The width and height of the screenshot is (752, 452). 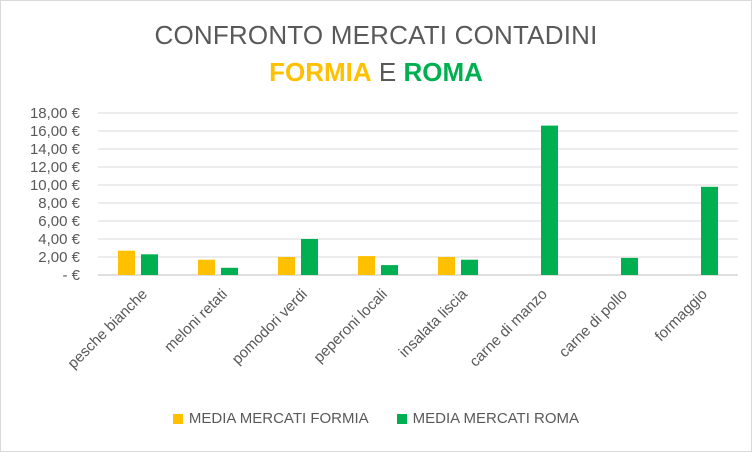 I want to click on x-category-label: carne di pollo, so click(x=593, y=323).